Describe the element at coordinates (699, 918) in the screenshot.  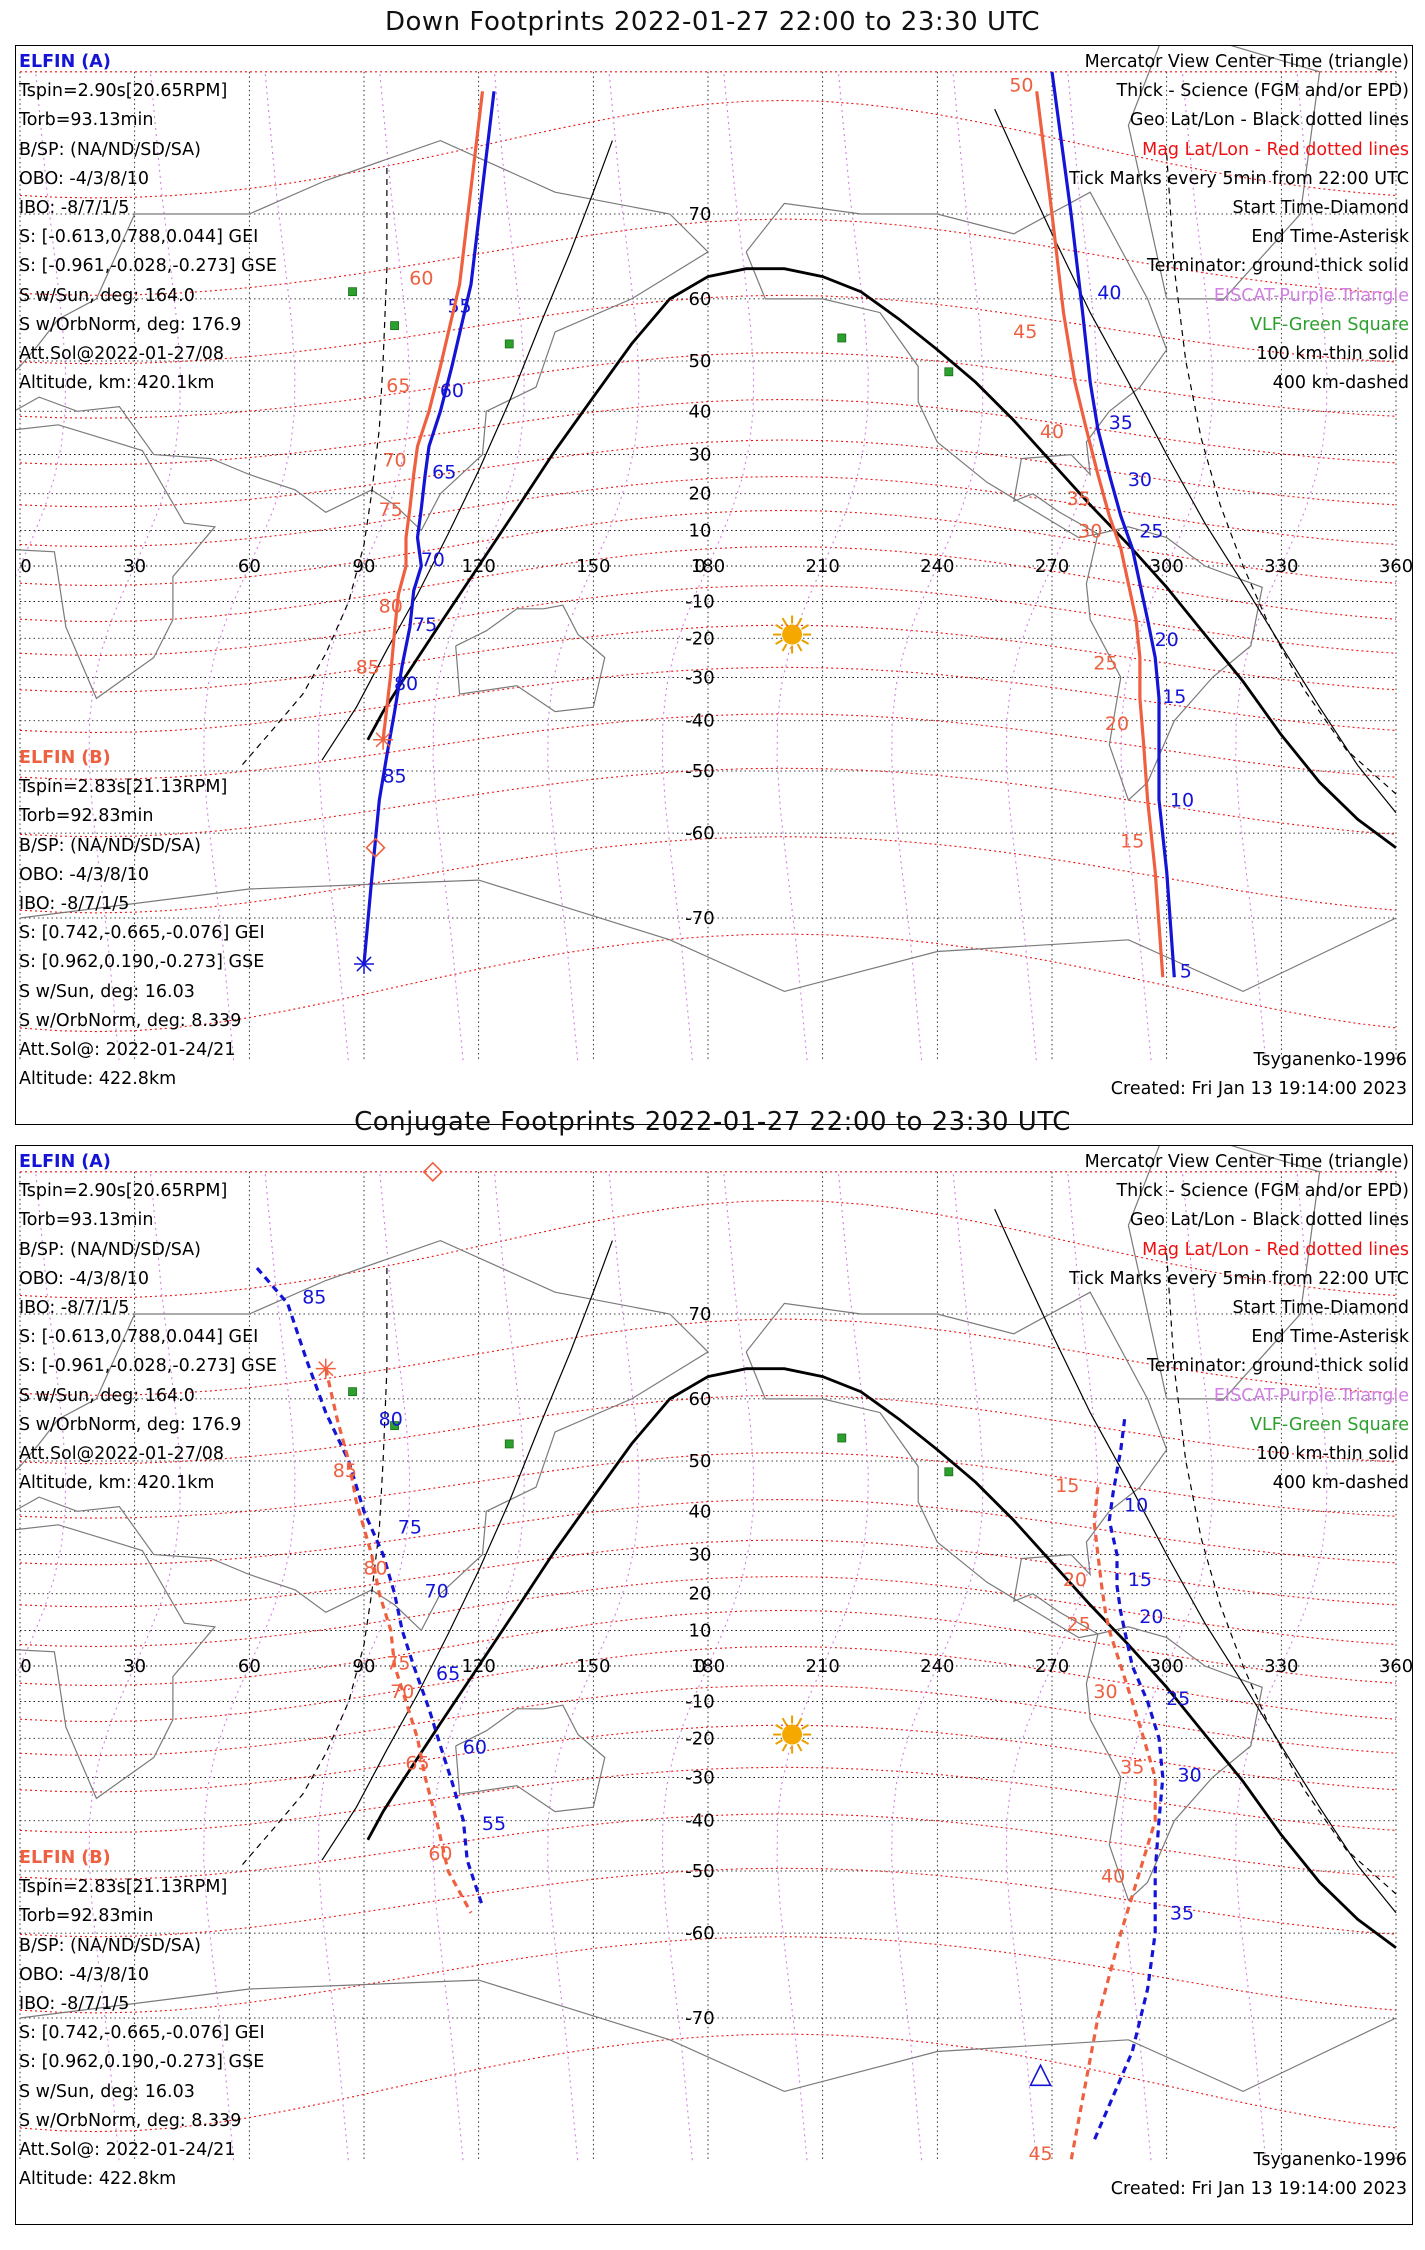
I see `y-tick-label: -70` at that location.